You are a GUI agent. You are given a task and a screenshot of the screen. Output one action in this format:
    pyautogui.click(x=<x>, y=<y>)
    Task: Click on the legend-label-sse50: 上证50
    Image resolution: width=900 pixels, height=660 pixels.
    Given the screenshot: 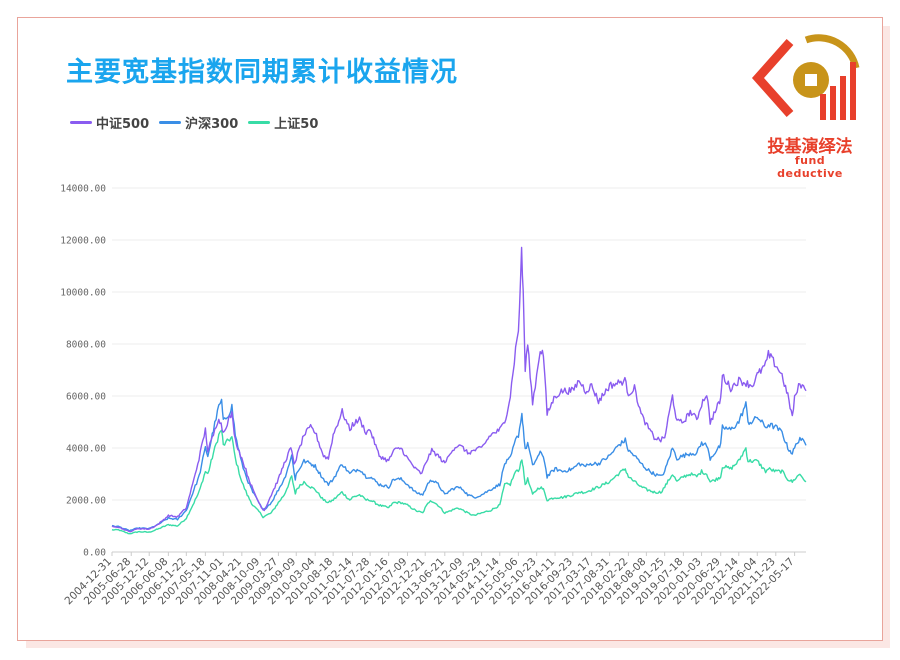 What is the action you would take?
    pyautogui.click(x=296, y=124)
    